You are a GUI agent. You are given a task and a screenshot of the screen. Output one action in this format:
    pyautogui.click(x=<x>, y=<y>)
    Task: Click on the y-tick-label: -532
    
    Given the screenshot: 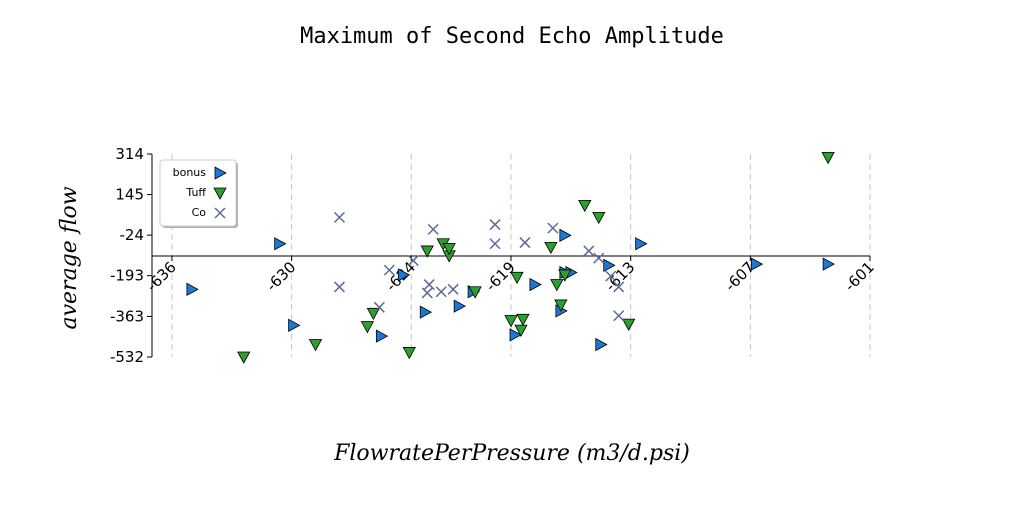 What is the action you would take?
    pyautogui.click(x=127, y=357)
    